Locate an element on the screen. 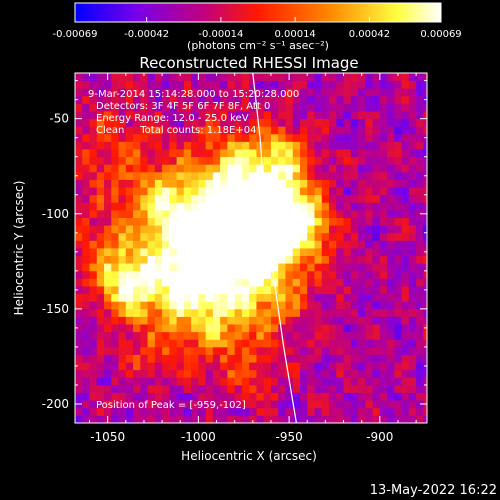  colorbar-tick-label: -0.00069 is located at coordinates (75, 34).